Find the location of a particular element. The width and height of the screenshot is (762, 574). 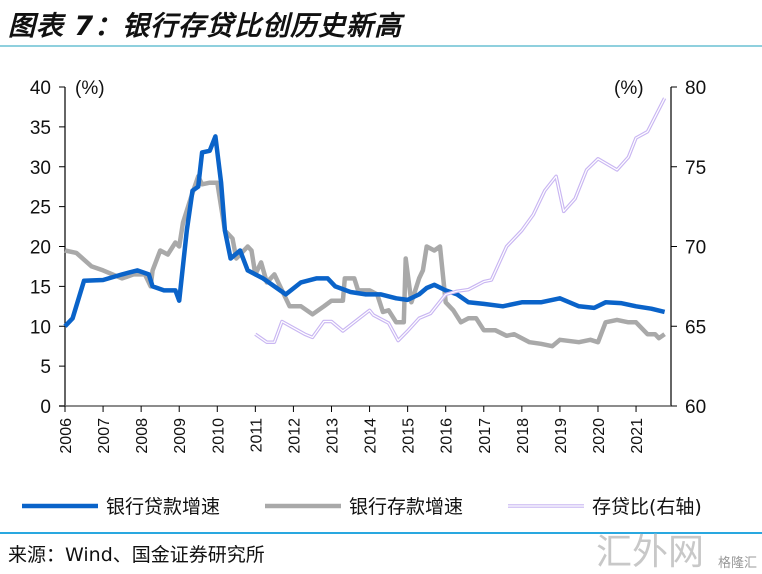

left-tick-label: 0 is located at coordinates (45, 407).